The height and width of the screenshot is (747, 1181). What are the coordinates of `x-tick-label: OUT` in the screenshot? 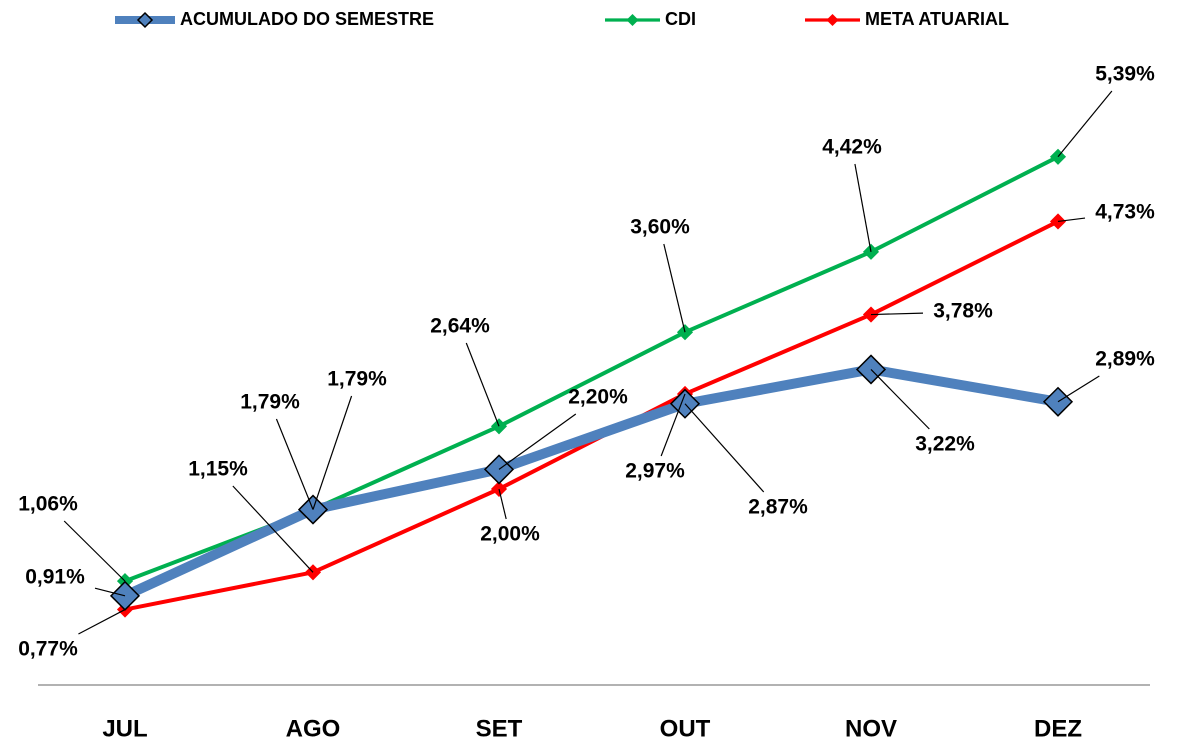 It's located at (685, 728).